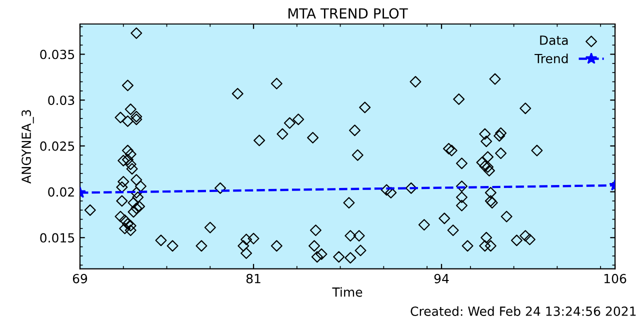 The height and width of the screenshot is (320, 640). I want to click on x-tick-label: 69, so click(80, 279).